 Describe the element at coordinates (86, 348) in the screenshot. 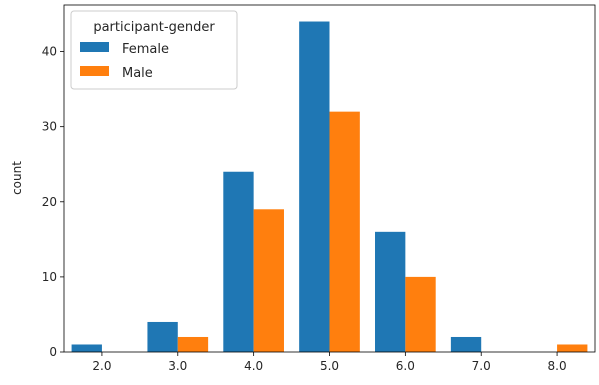

I see `bar-female-2.0` at that location.